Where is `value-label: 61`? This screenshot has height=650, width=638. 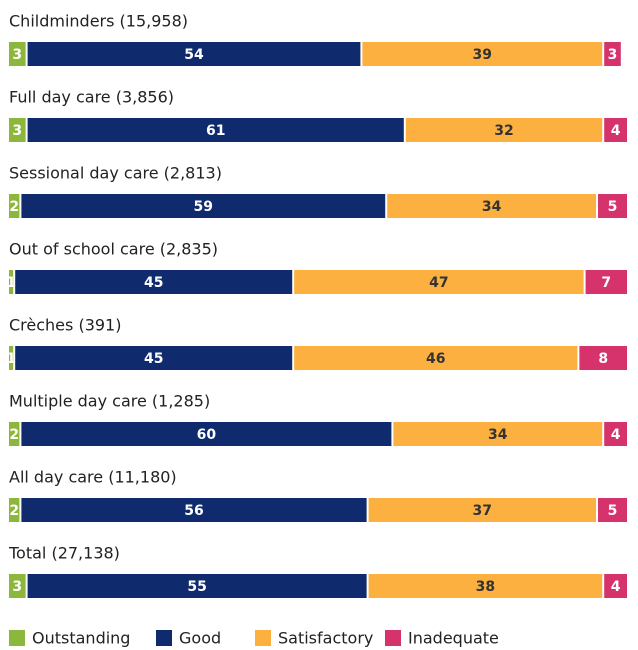
value-label: 61 is located at coordinates (215, 131).